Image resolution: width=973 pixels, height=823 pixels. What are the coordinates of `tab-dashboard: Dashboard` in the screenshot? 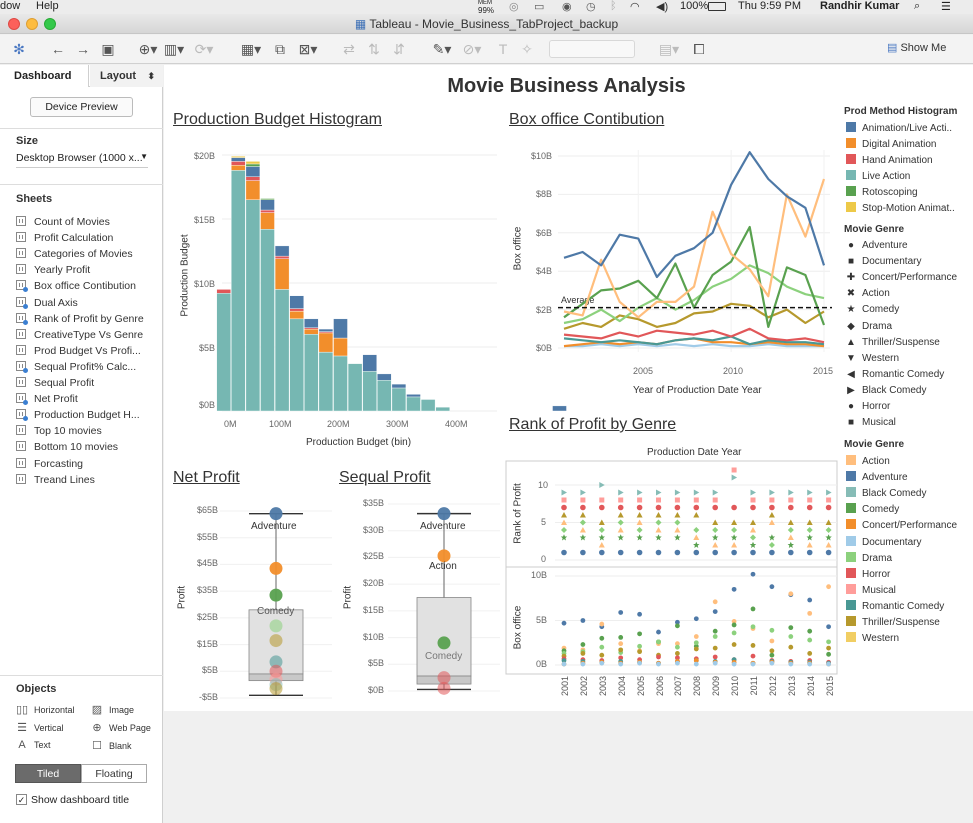 It's located at (44, 76).